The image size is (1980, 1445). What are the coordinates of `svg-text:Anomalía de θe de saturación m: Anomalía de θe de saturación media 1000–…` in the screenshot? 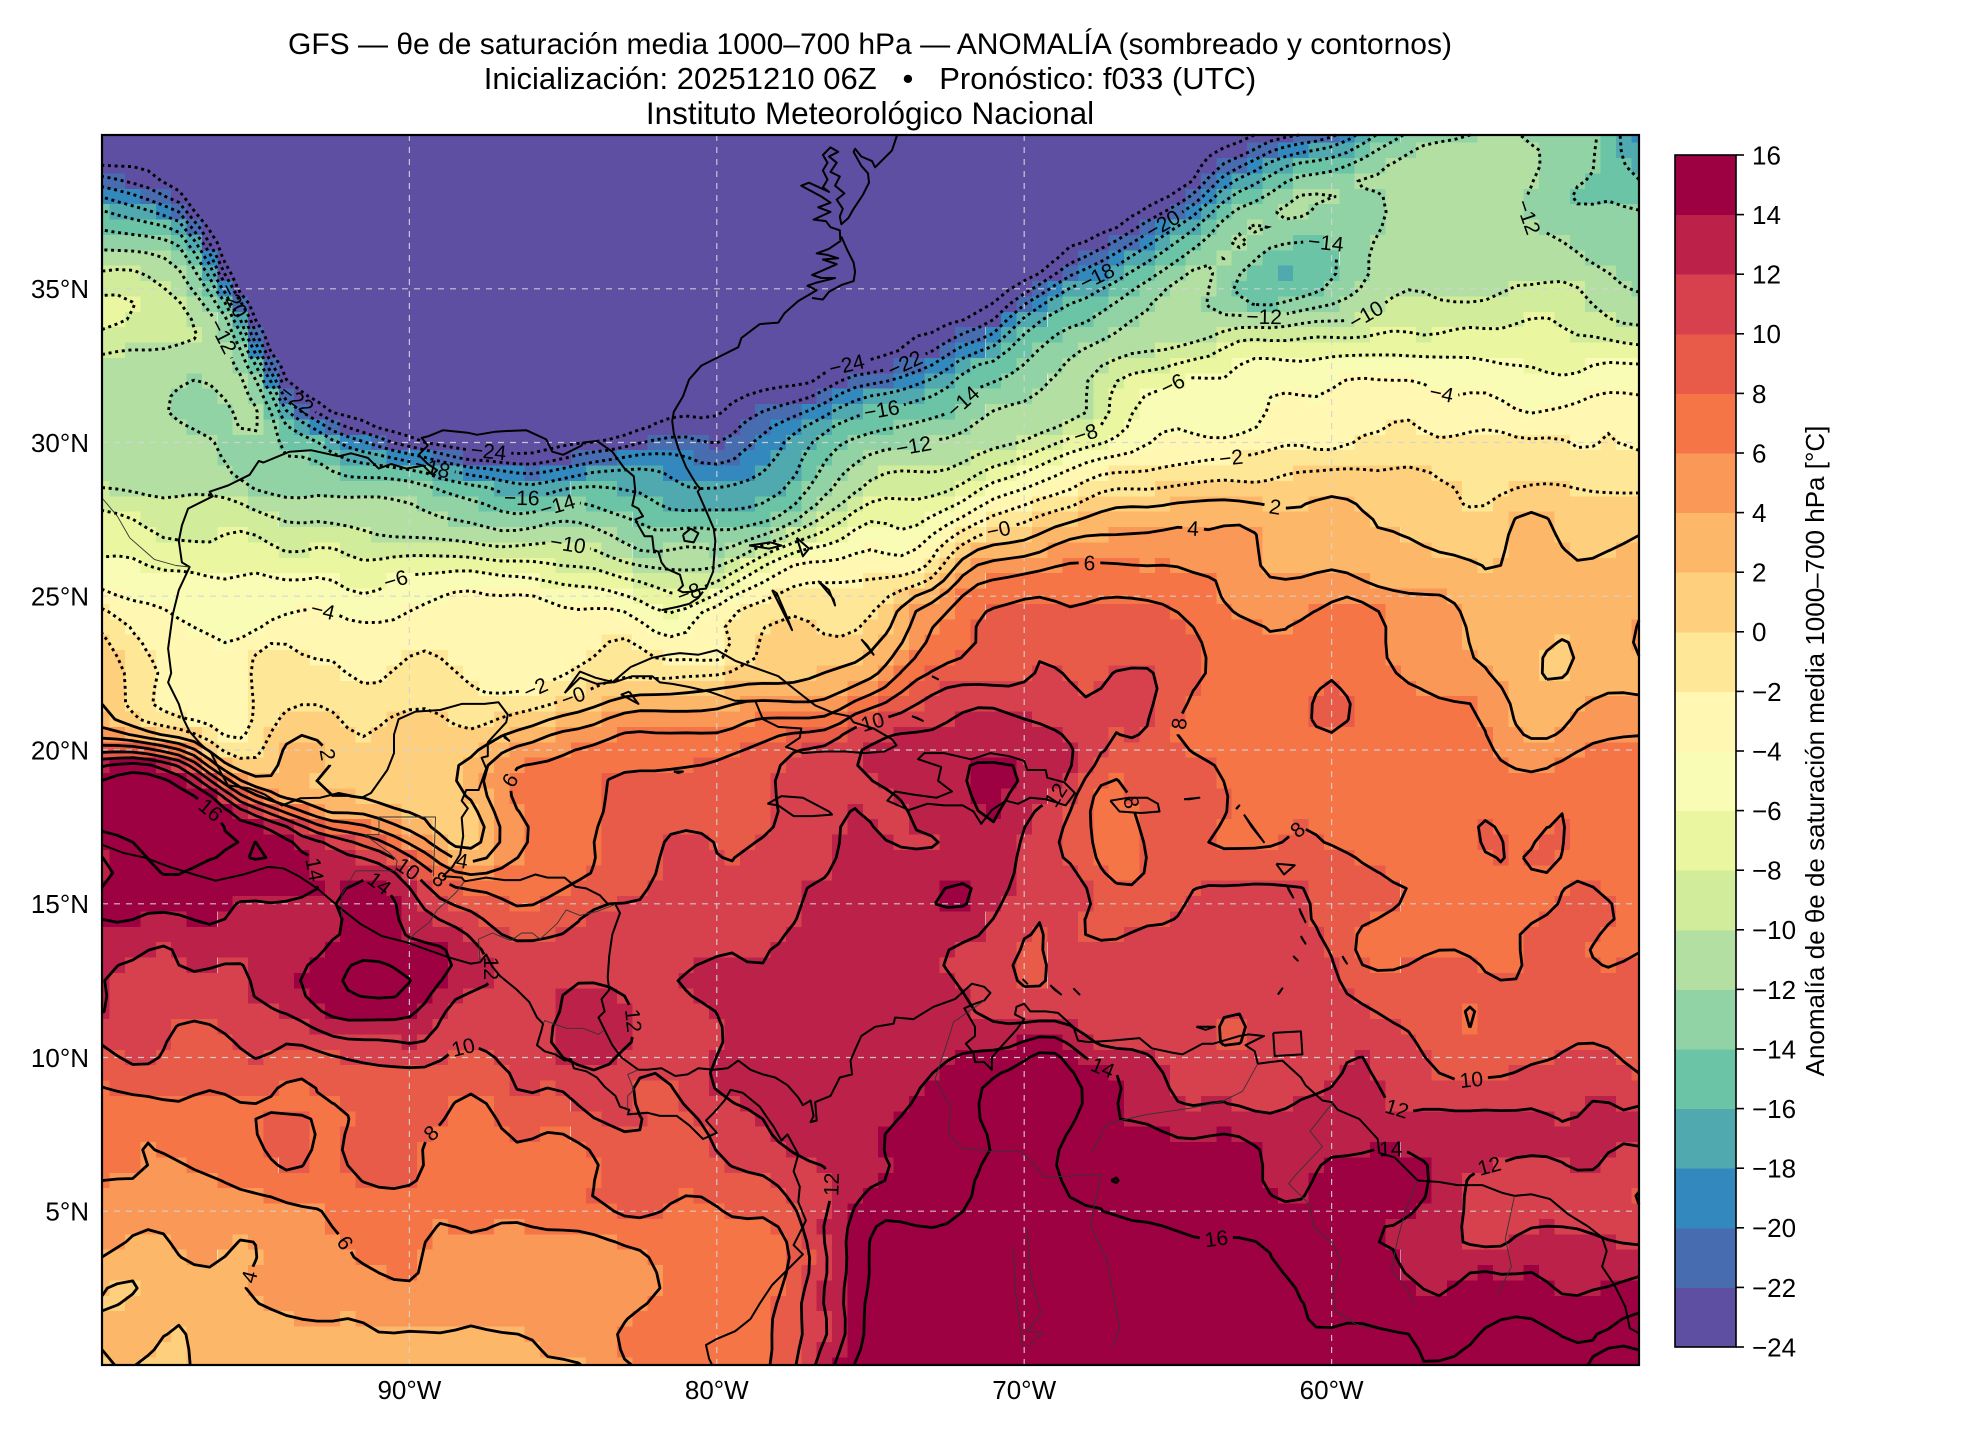 It's located at (1815, 751).